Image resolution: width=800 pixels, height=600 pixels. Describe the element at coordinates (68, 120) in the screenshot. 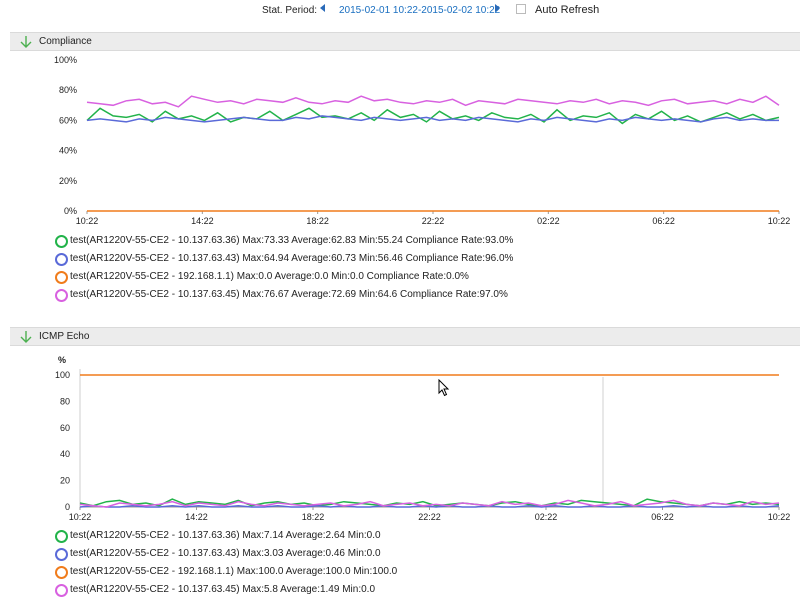

I see `y-tick-label: 60%` at that location.